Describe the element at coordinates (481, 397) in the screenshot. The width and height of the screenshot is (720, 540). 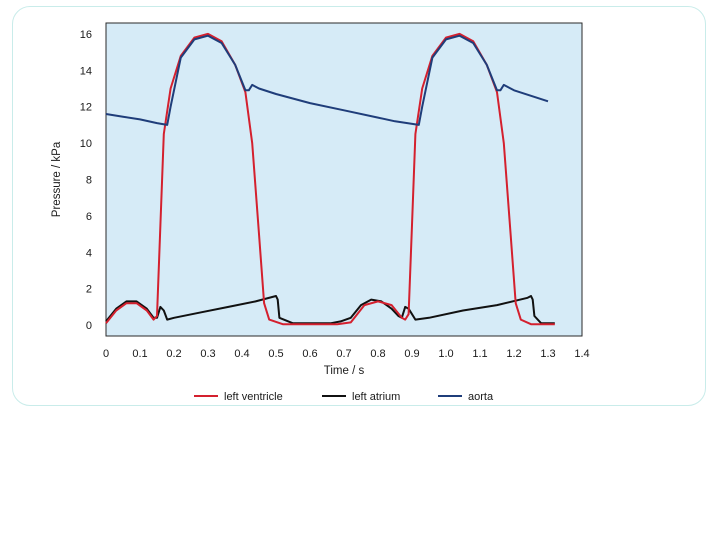
I see `legend-label: aorta` at that location.